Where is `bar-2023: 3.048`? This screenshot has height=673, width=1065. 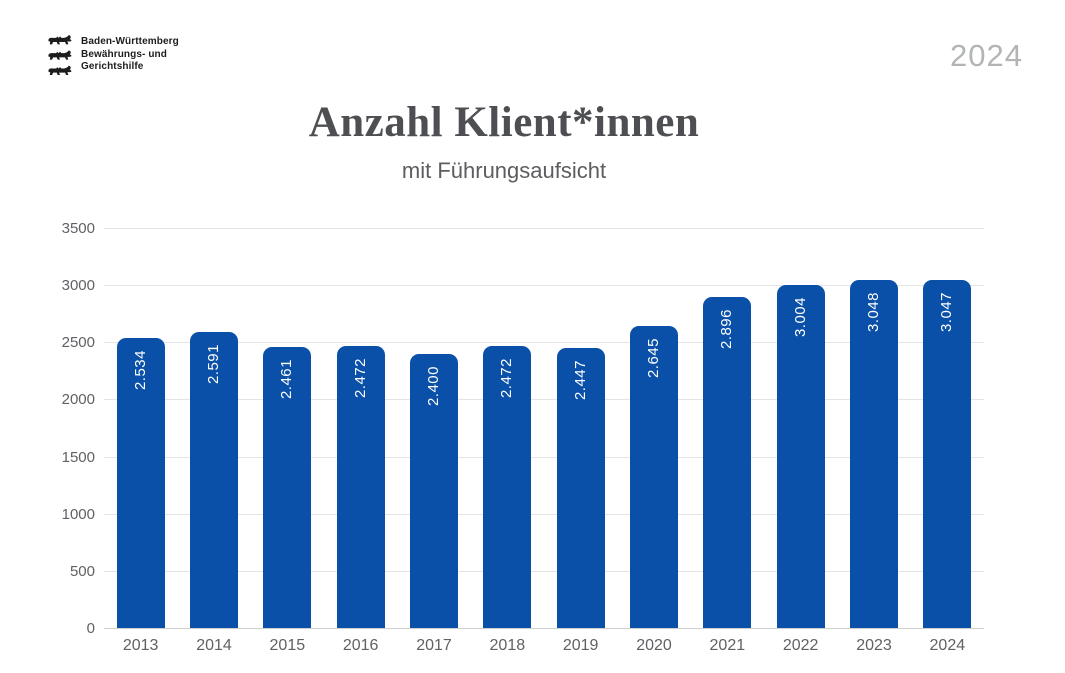
bar-2023: 3.048 is located at coordinates (874, 453).